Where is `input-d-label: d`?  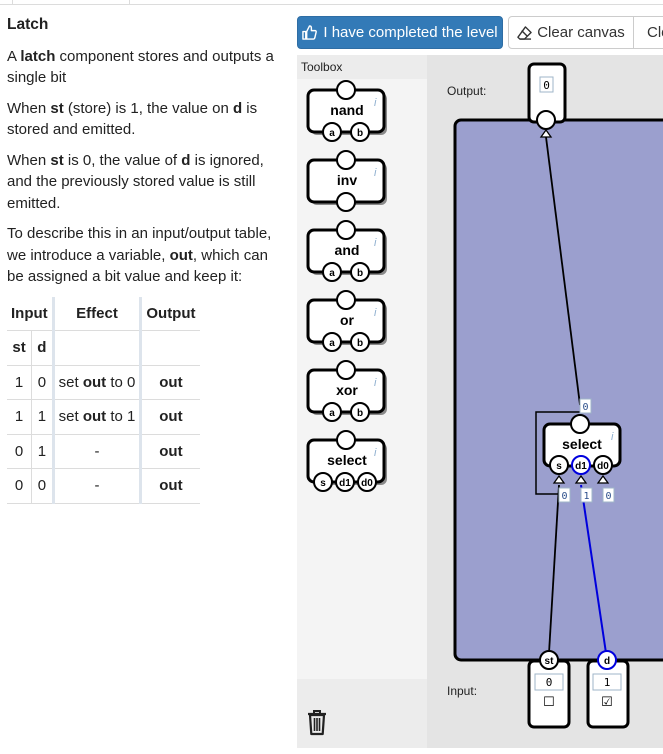
input-d-label: d is located at coordinates (607, 661).